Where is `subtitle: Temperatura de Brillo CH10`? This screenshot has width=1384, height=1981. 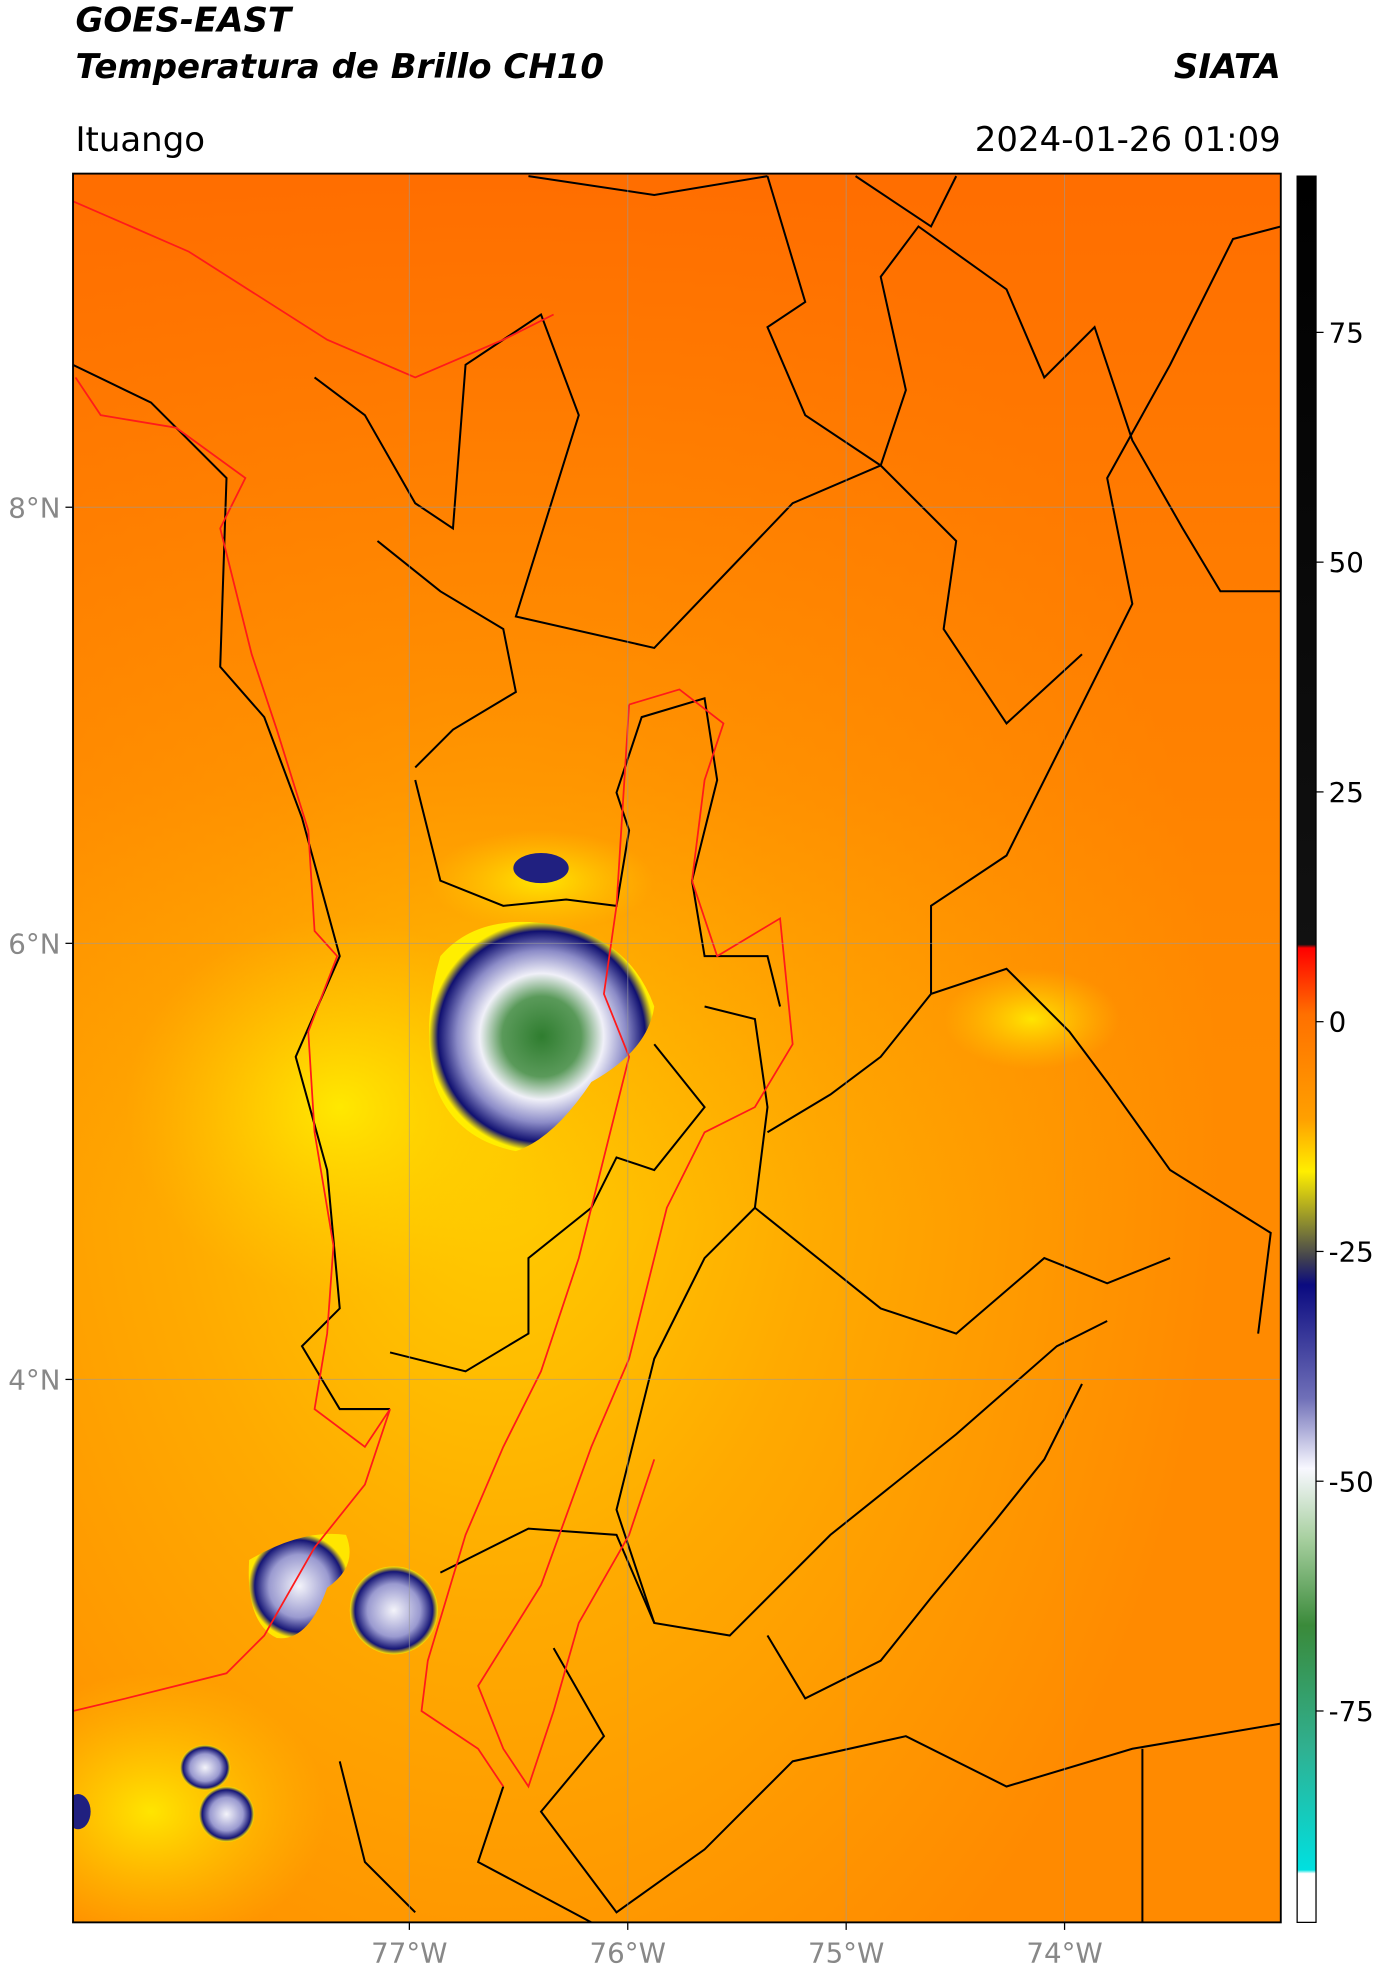
subtitle: Temperatura de Brillo CH10 is located at coordinates (340, 67).